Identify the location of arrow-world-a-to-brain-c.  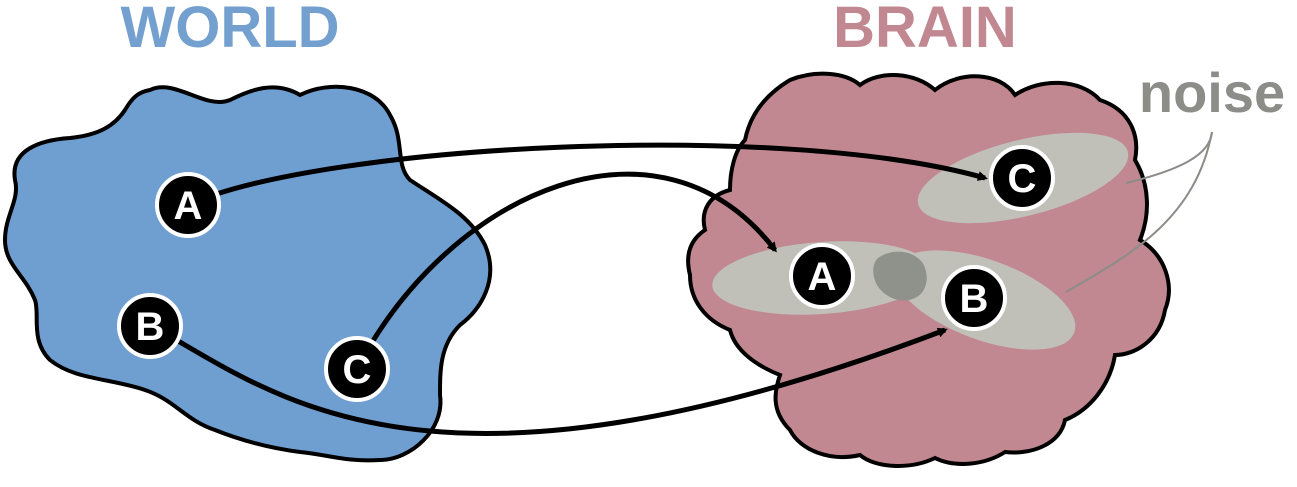
(587, 175).